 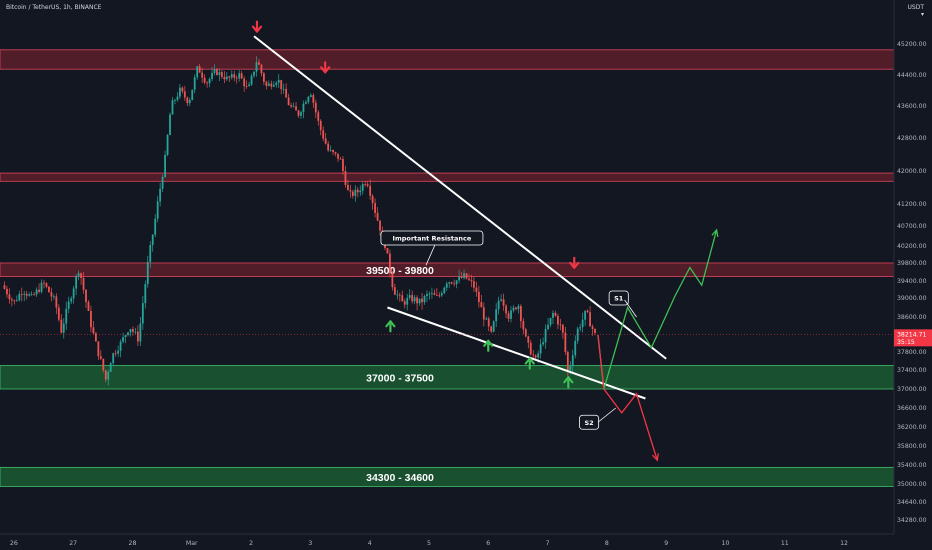 I want to click on price-tick-label: 39400.00, so click(x=912, y=281).